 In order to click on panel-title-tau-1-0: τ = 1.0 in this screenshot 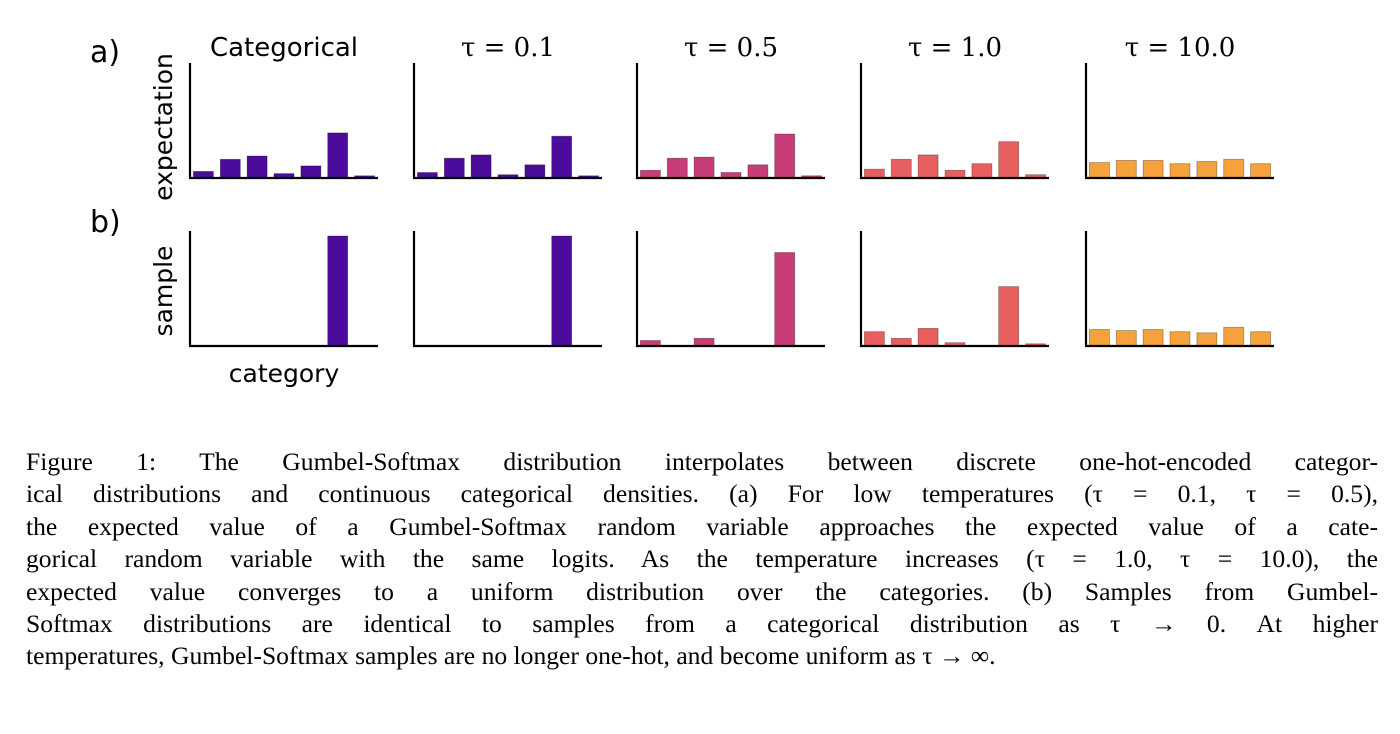, I will do `click(955, 48)`.